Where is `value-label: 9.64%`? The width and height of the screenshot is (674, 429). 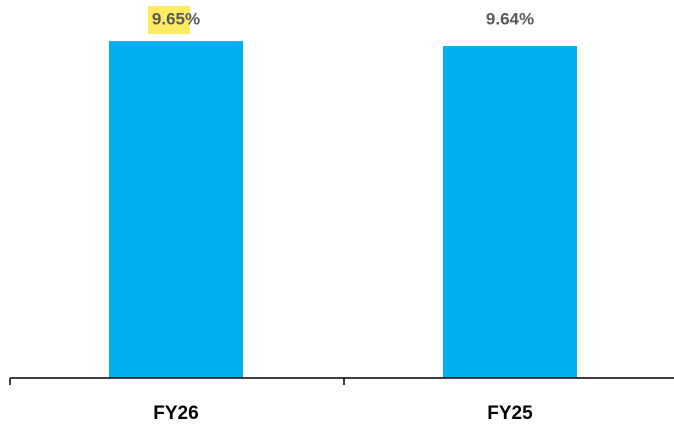 value-label: 9.64% is located at coordinates (510, 18).